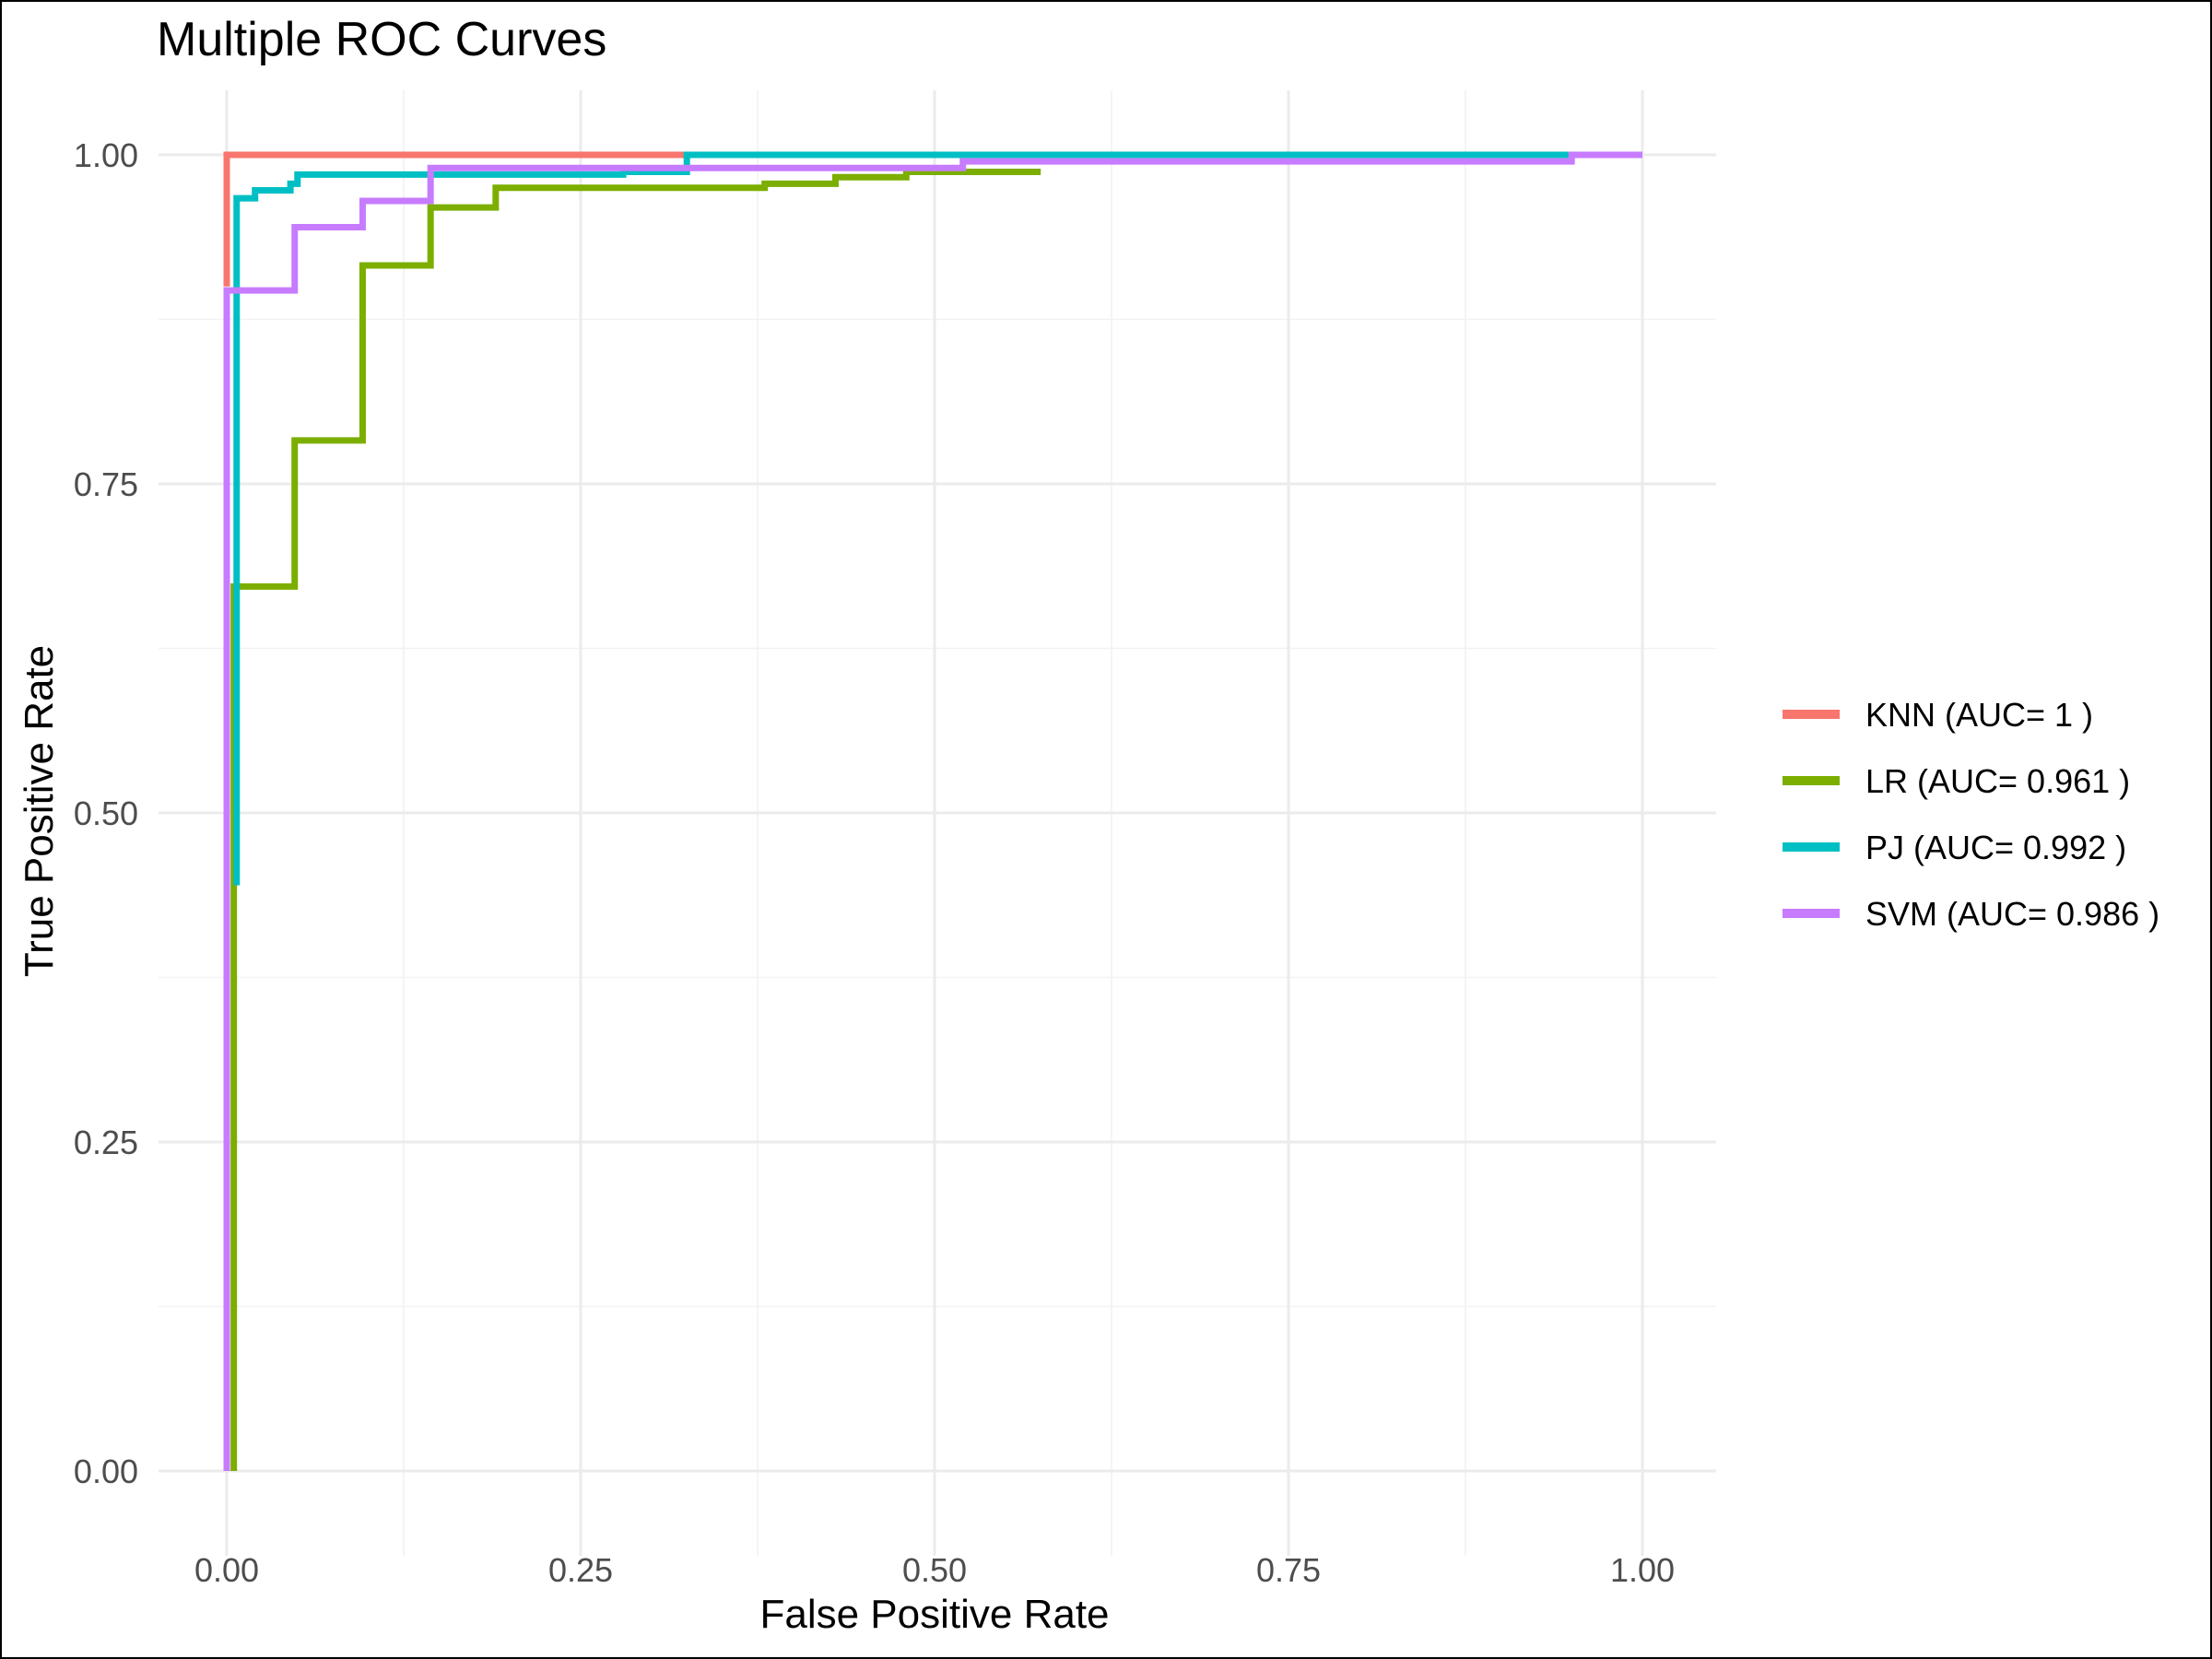  Describe the element at coordinates (1642, 1570) in the screenshot. I see `x-tick-label: 1.00` at that location.